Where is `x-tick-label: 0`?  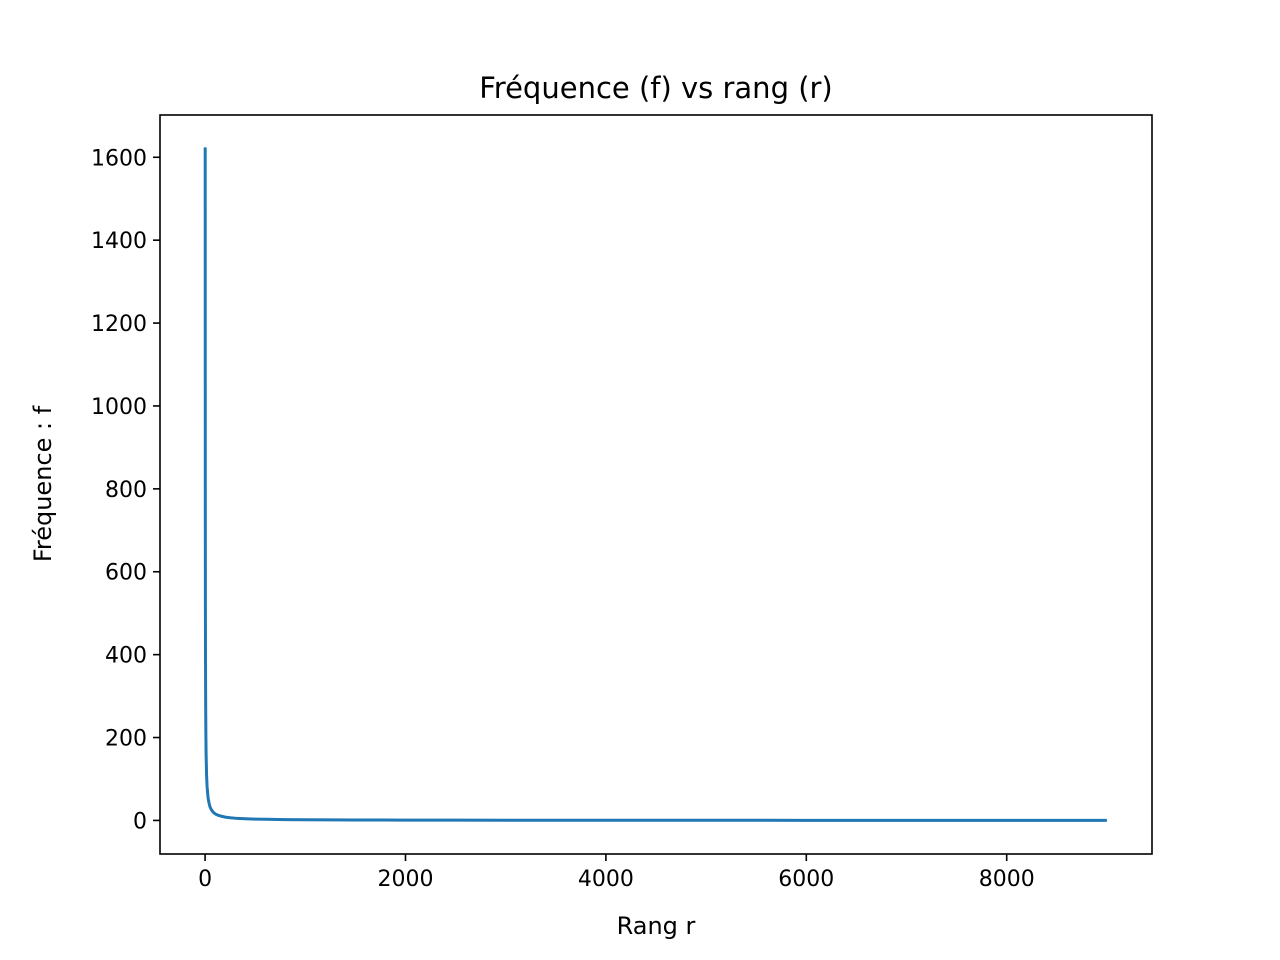
x-tick-label: 0 is located at coordinates (205, 879).